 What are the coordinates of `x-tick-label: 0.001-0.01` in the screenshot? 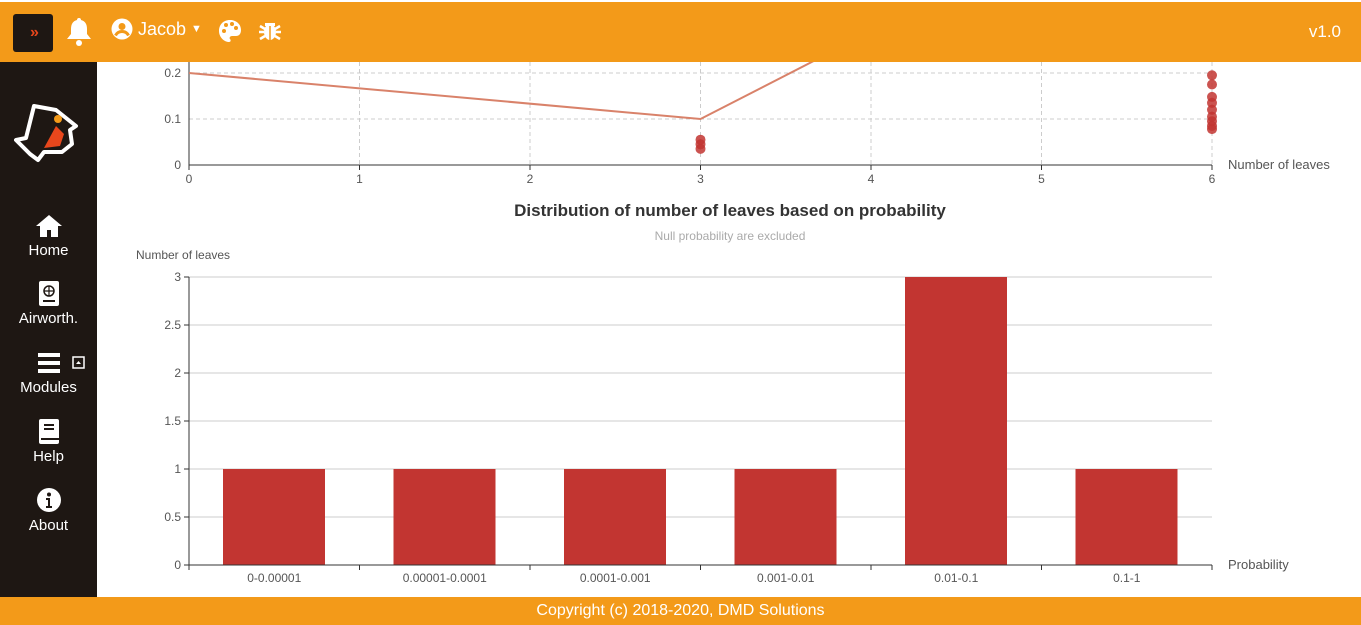 It's located at (786, 578).